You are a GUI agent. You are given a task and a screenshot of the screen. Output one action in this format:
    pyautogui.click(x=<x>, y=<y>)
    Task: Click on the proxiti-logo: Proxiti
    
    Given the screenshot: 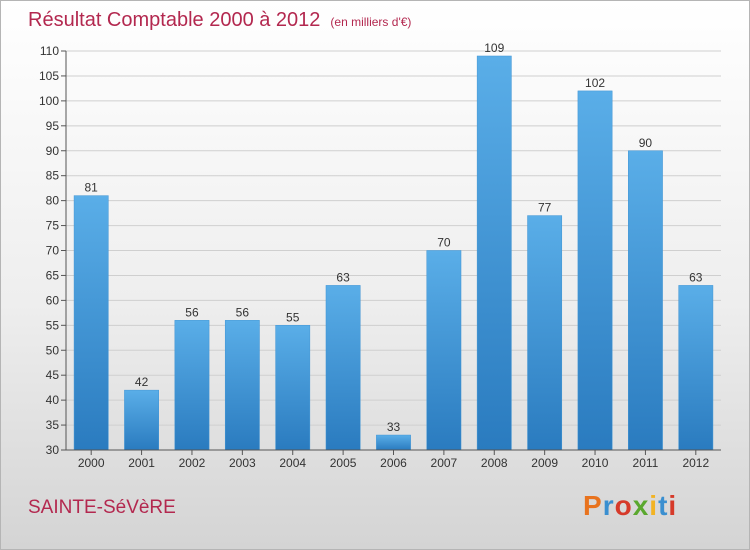 What is the action you would take?
    pyautogui.click(x=630, y=506)
    